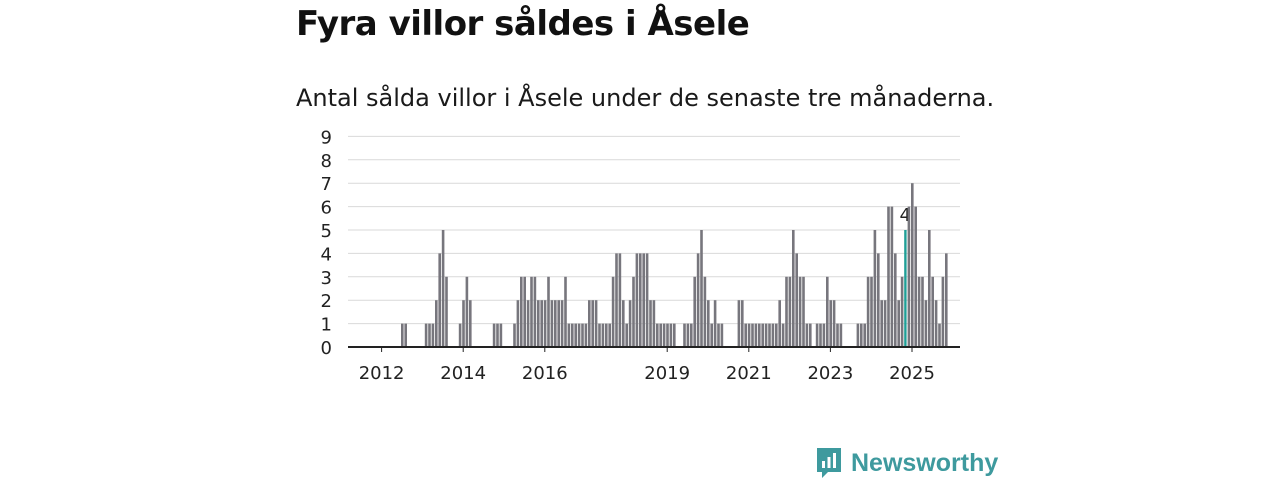  What do you see at coordinates (382, 373) in the screenshot?
I see `x-tick-label: 2012` at bounding box center [382, 373].